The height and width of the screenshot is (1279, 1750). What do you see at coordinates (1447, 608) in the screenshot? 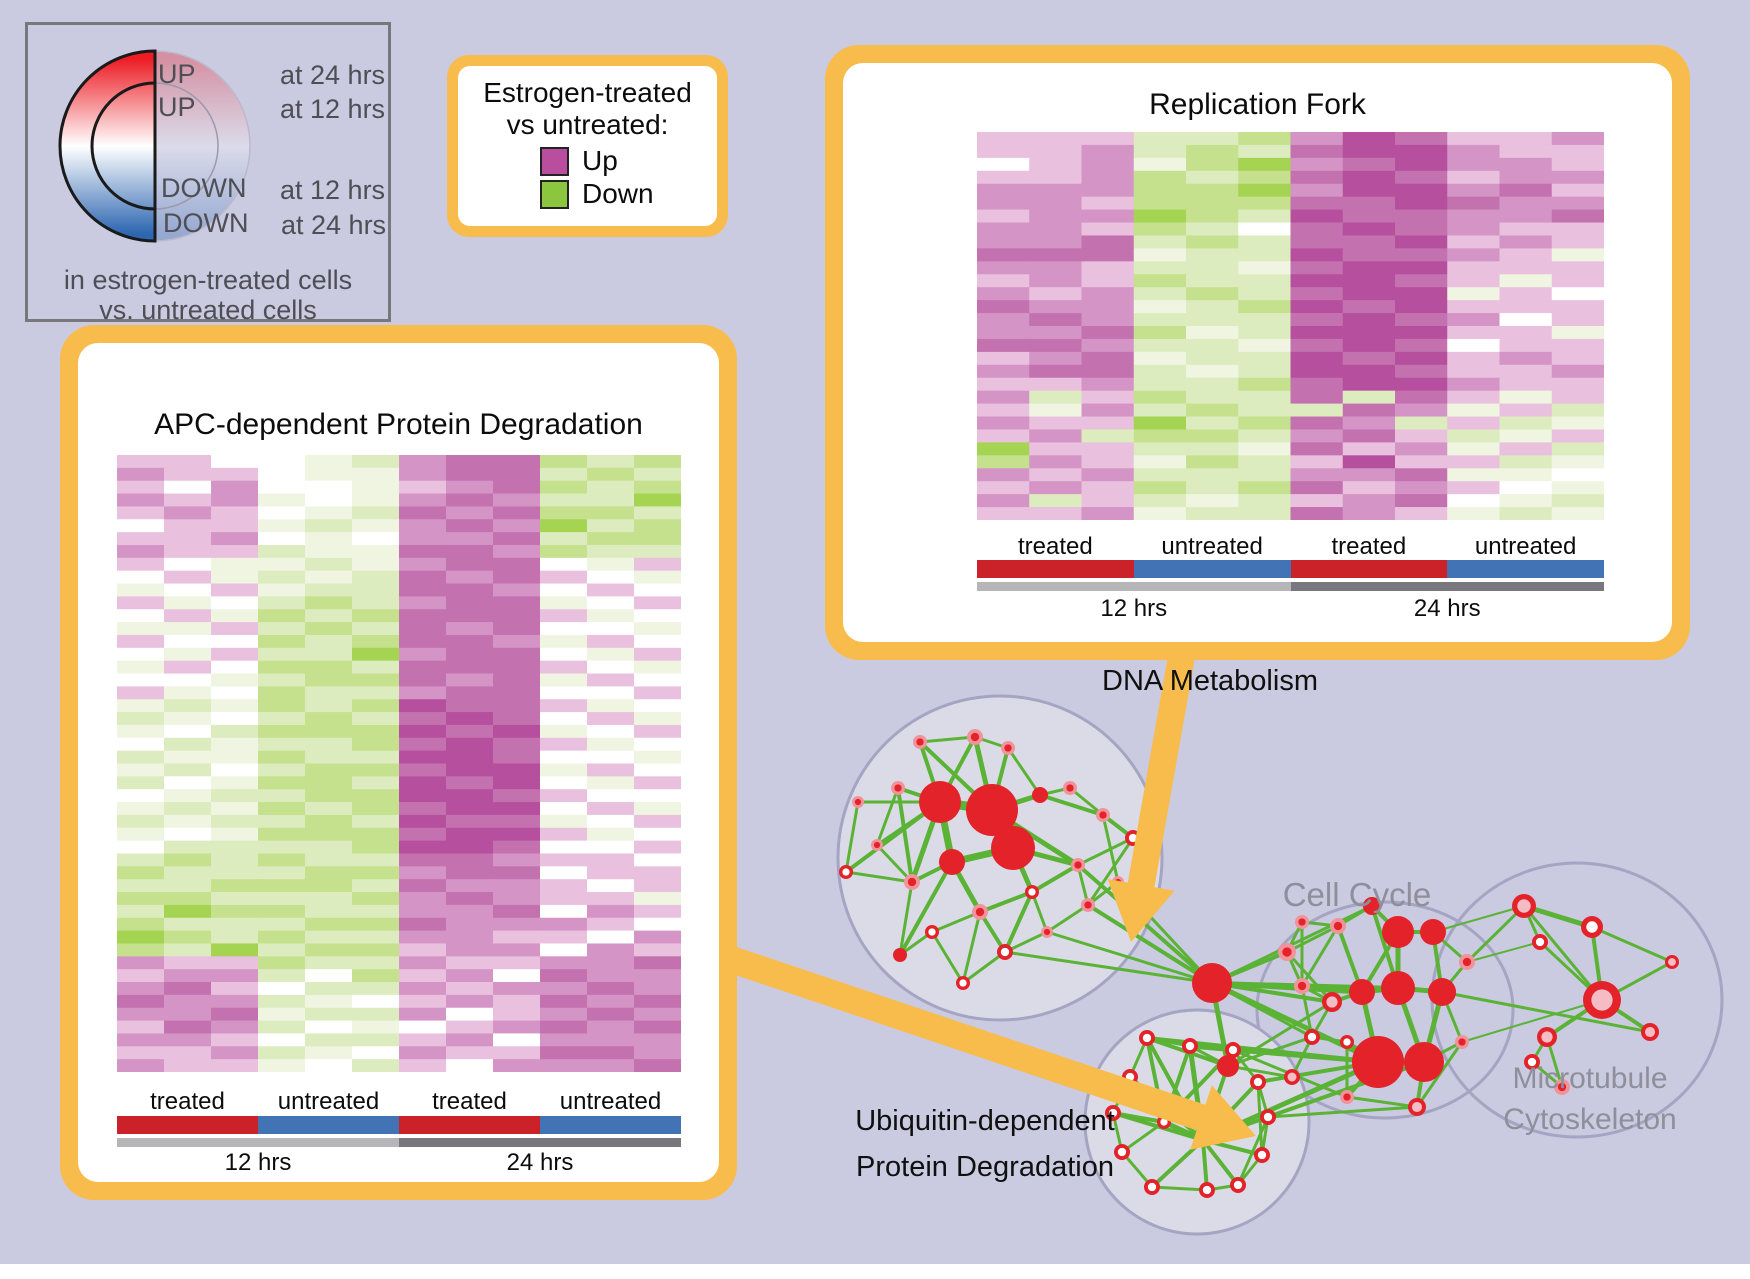
I see `time-label: 24 hrs` at bounding box center [1447, 608].